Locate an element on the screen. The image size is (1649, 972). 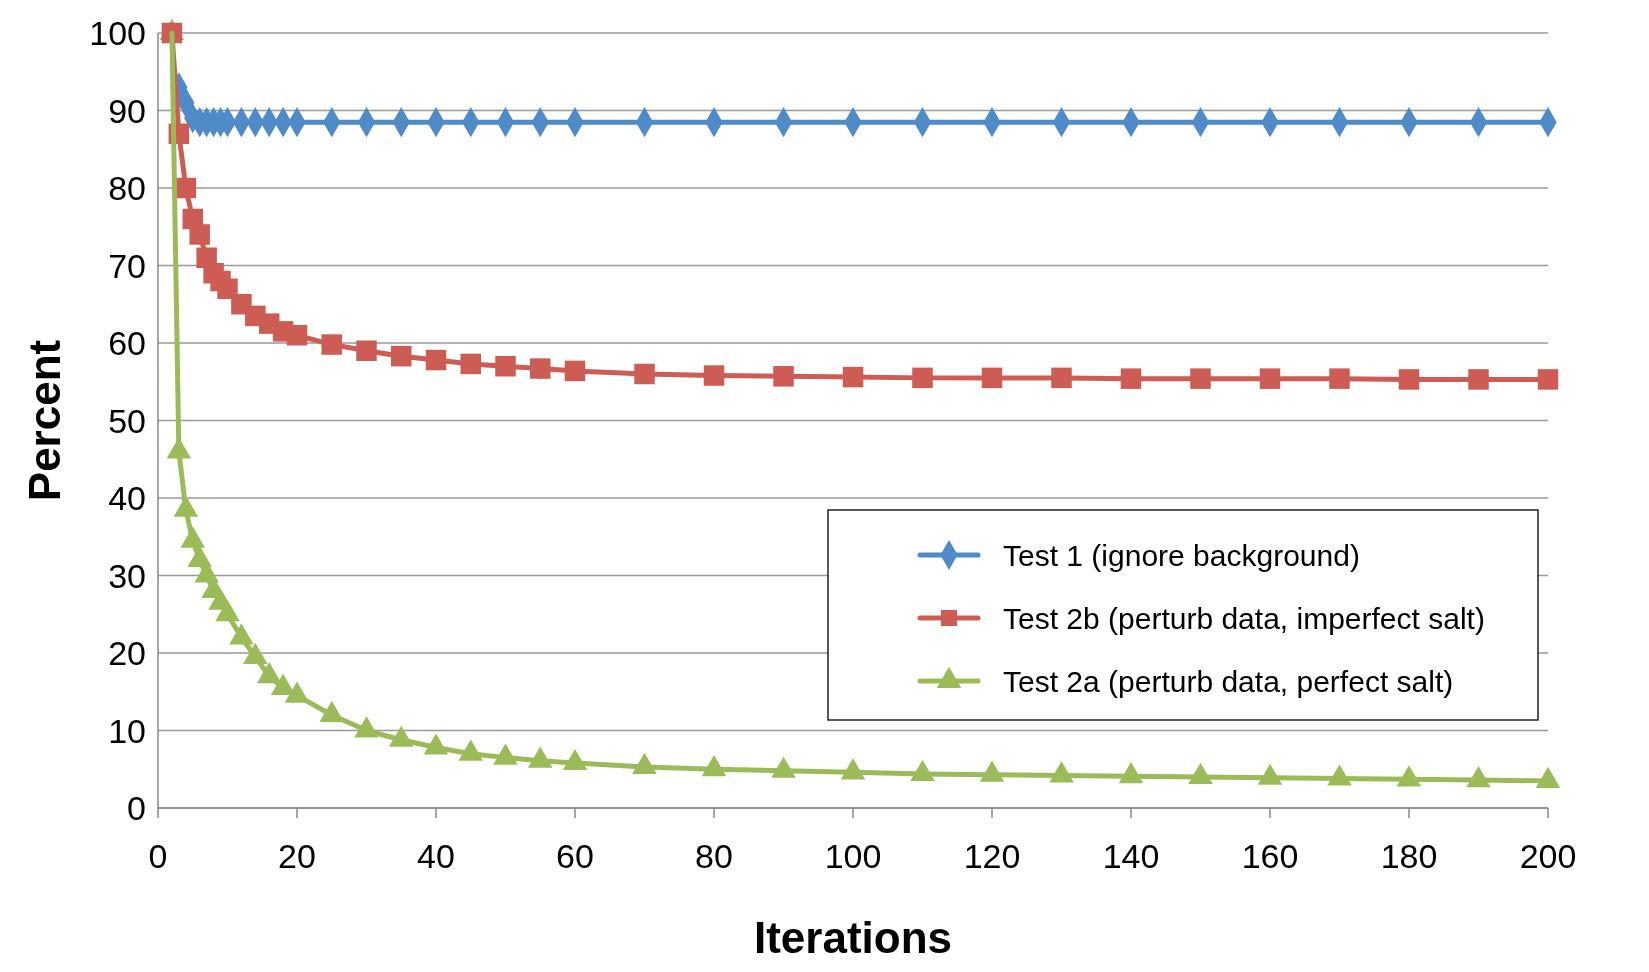
y-tick-label: 10 is located at coordinates (127, 730).